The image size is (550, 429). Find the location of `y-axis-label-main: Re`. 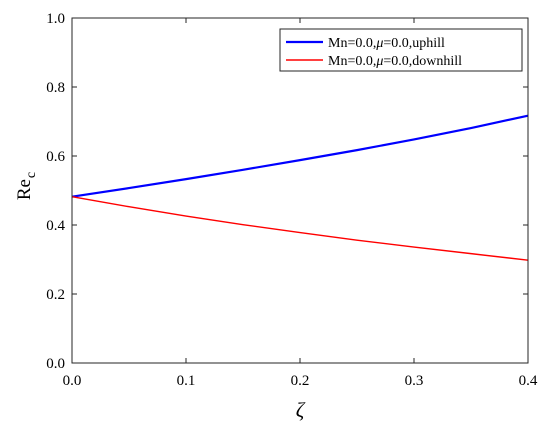

y-axis-label-main: Re is located at coordinates (24, 189).